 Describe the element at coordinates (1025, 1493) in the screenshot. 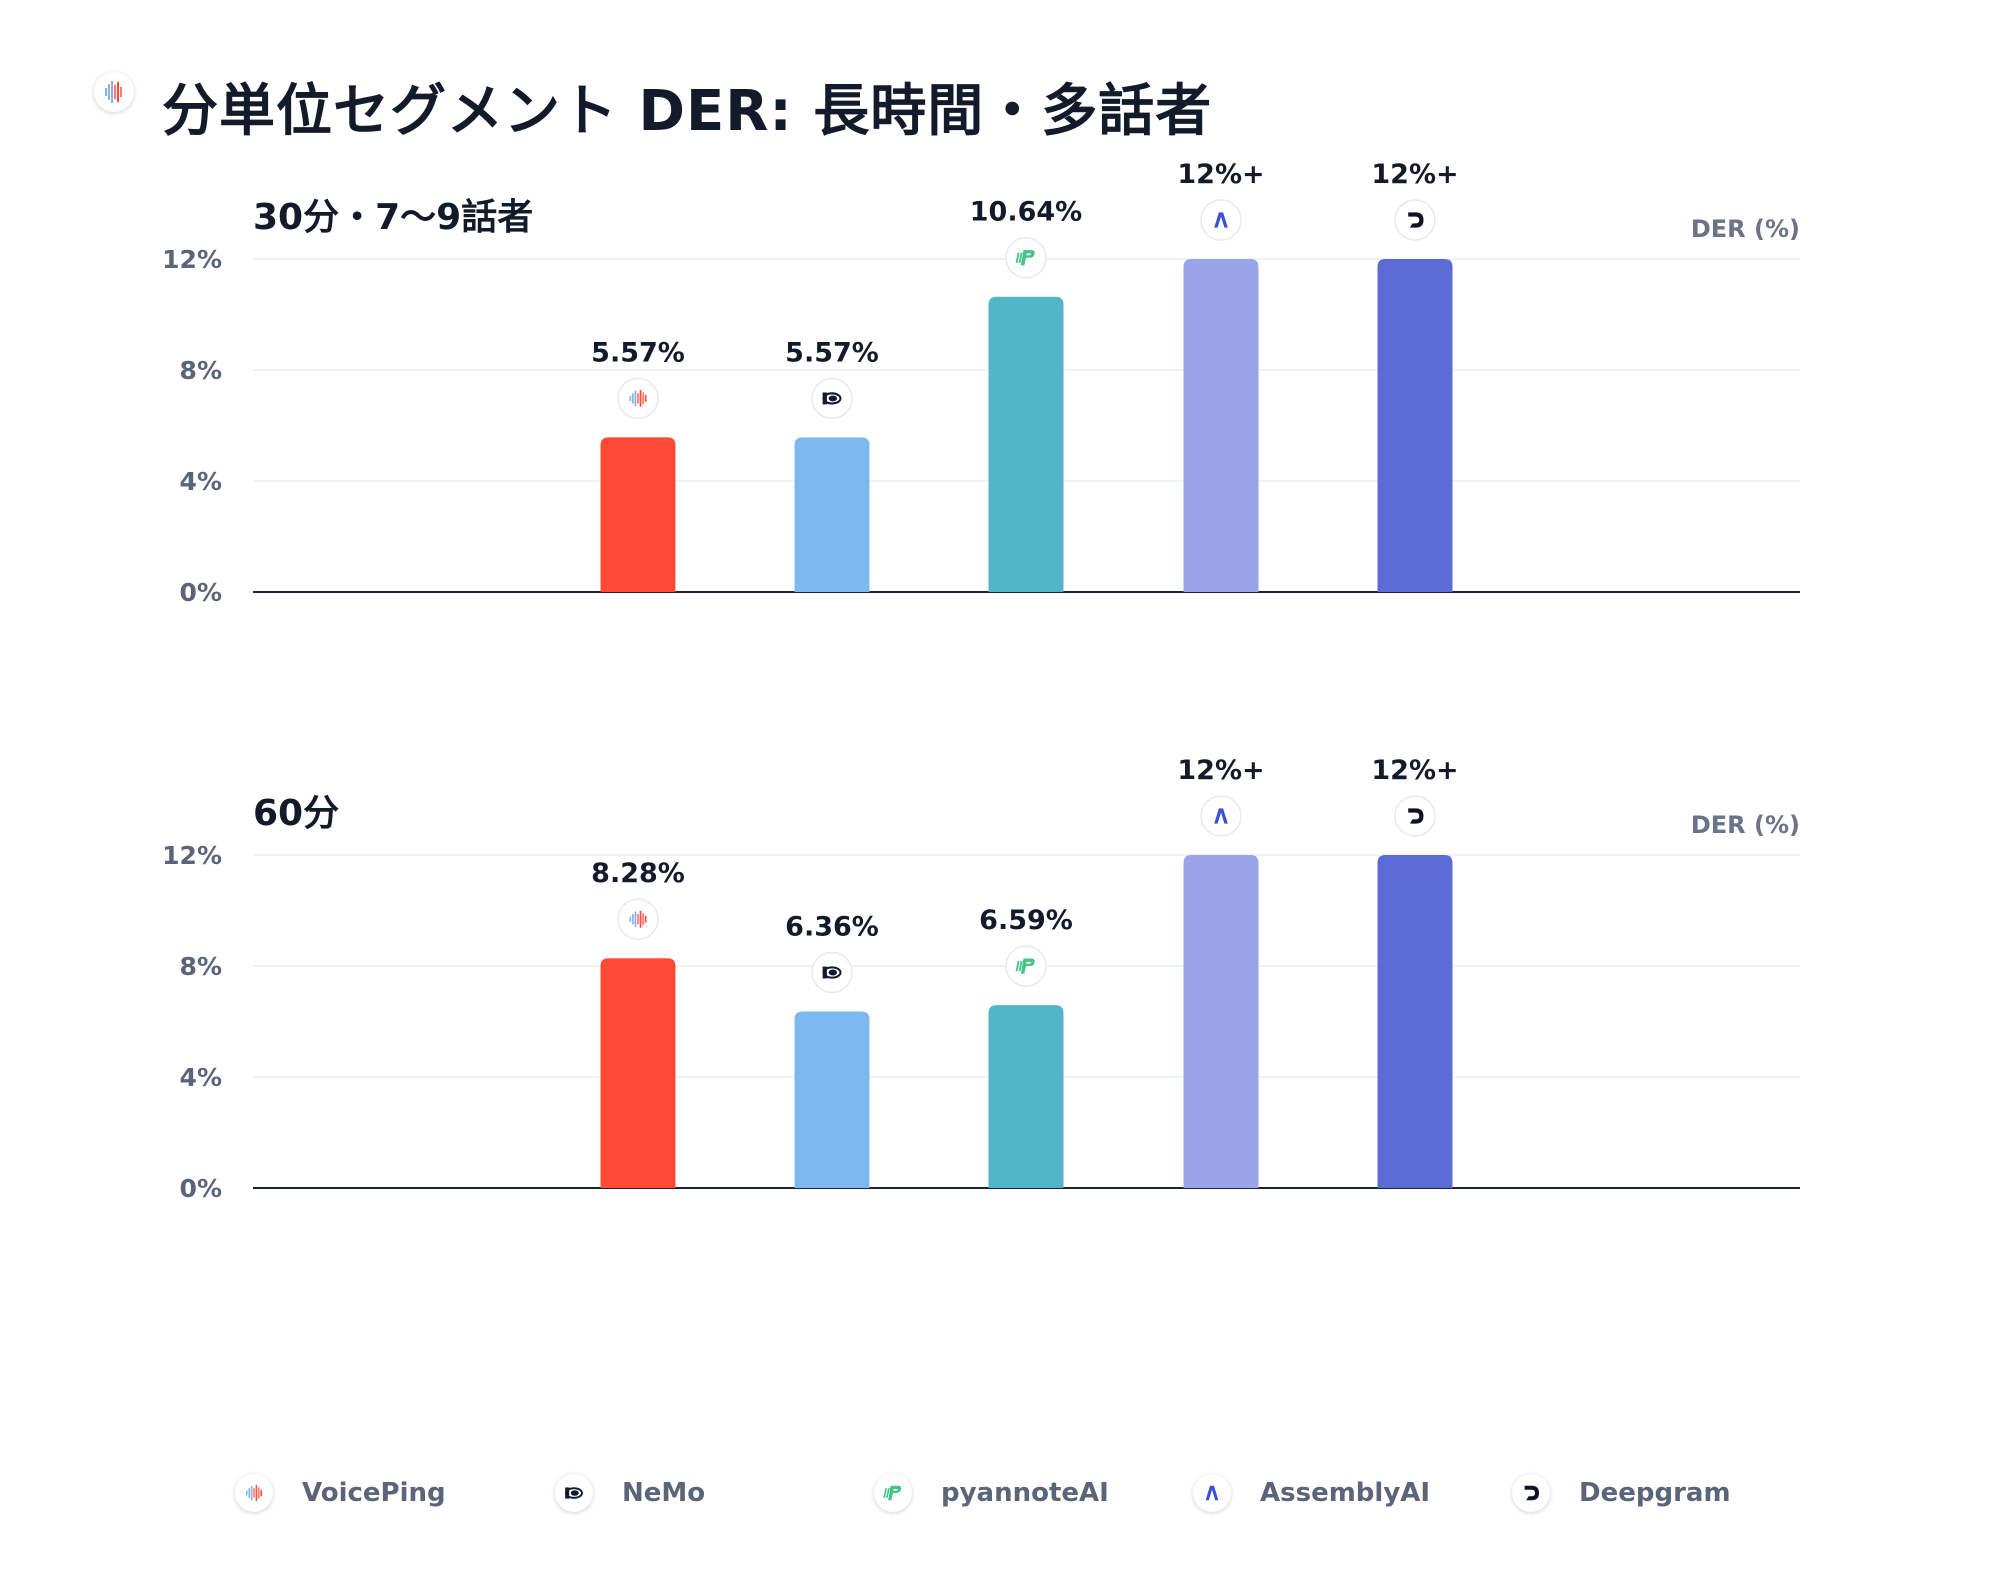

I see `legend-label: pyannoteAI` at that location.